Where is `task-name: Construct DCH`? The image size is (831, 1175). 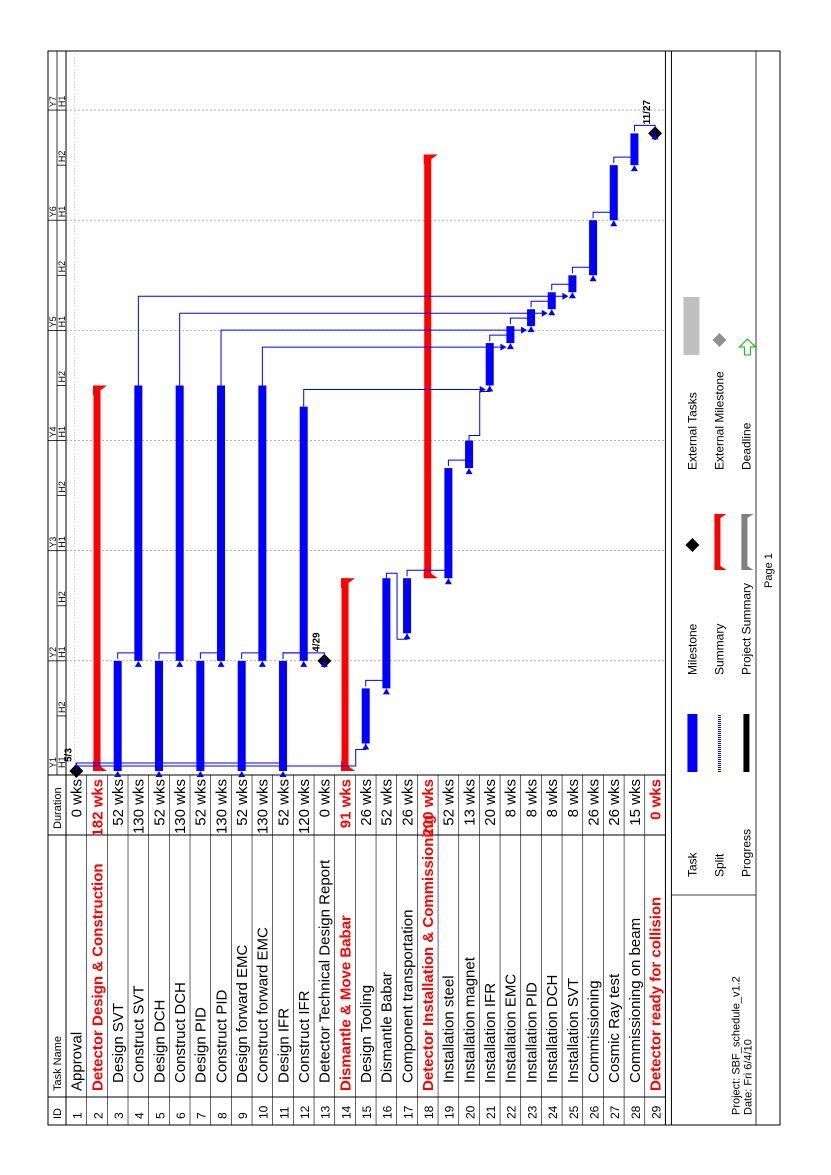 task-name: Construct DCH is located at coordinates (180, 1032).